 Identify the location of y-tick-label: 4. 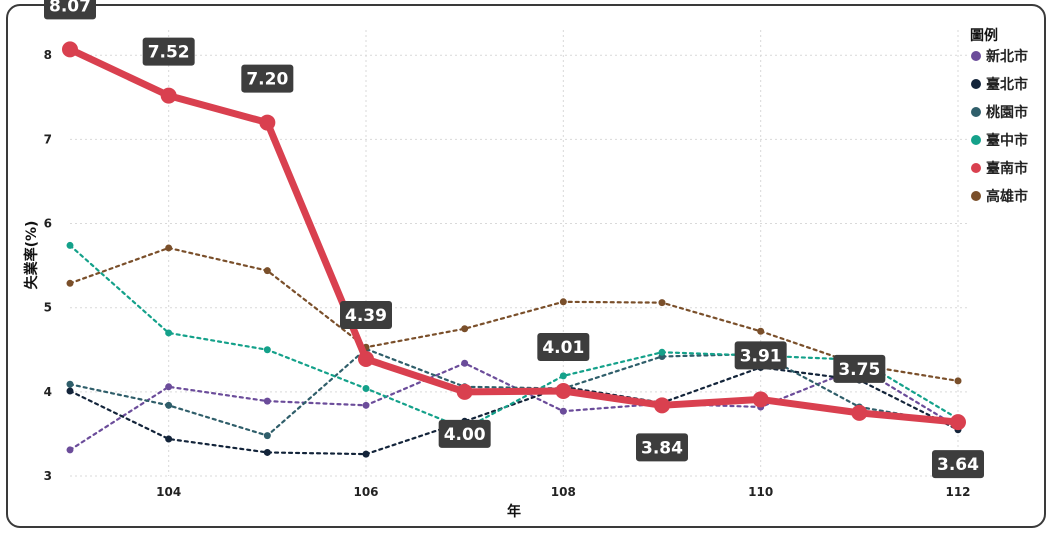
(48, 392).